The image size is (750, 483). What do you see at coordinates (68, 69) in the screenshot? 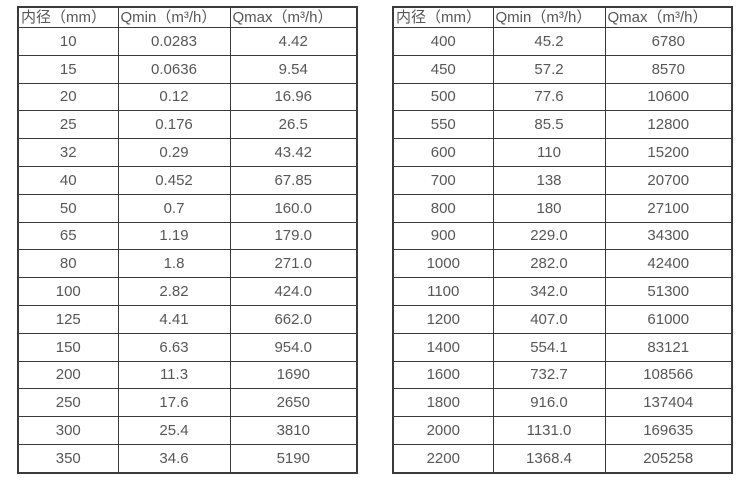
I see `table-cell: 15` at bounding box center [68, 69].